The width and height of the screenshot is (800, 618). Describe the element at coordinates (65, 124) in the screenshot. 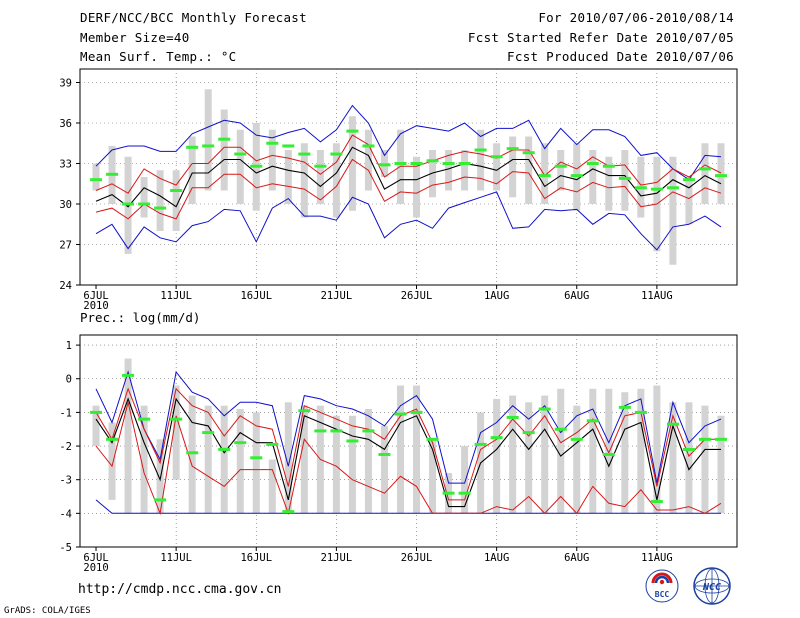

I see `y-tick-label: 36` at that location.